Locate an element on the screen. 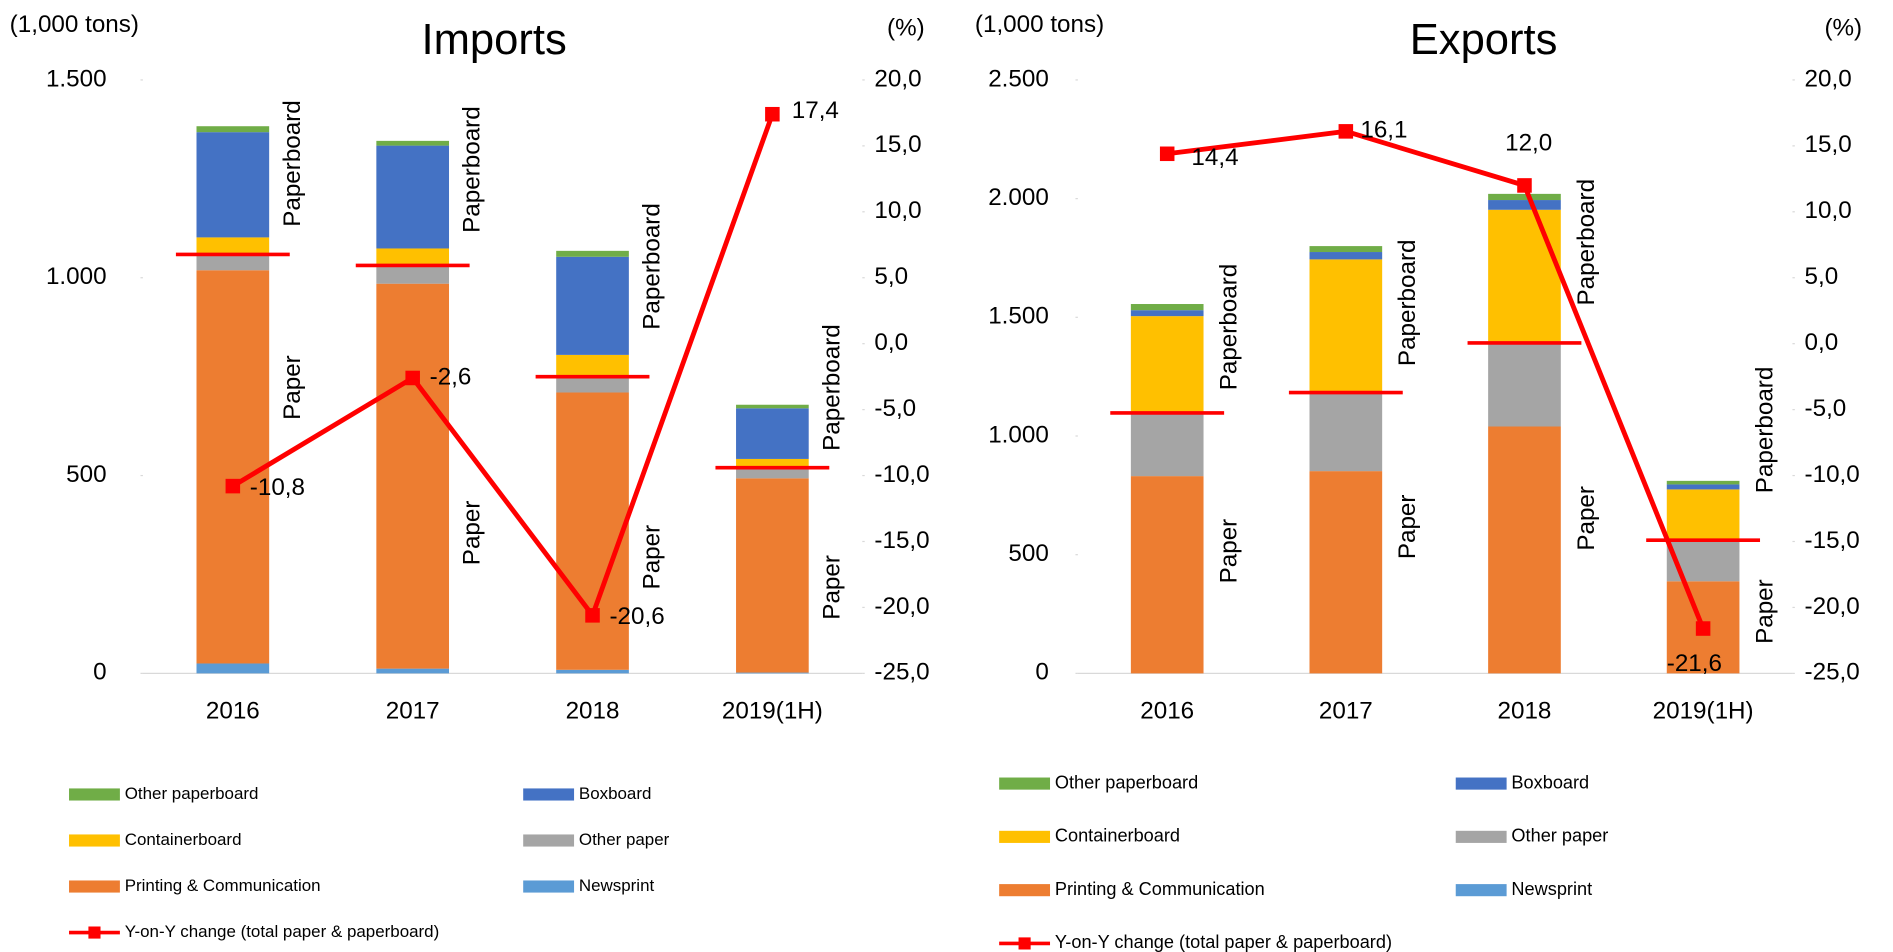 The image size is (1893, 952). chart-title: Exports is located at coordinates (1484, 40).